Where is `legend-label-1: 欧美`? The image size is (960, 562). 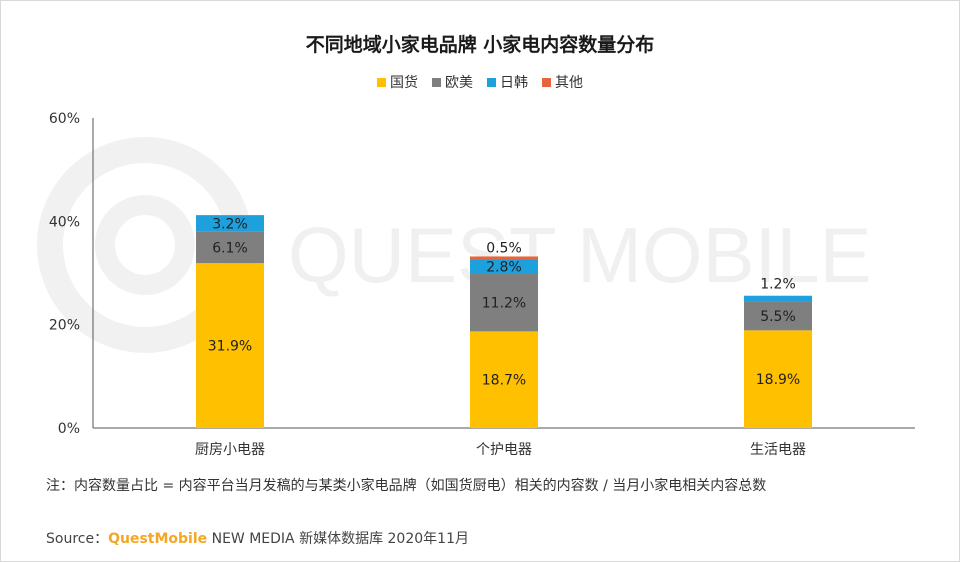
legend-label-1: 欧美 is located at coordinates (459, 83).